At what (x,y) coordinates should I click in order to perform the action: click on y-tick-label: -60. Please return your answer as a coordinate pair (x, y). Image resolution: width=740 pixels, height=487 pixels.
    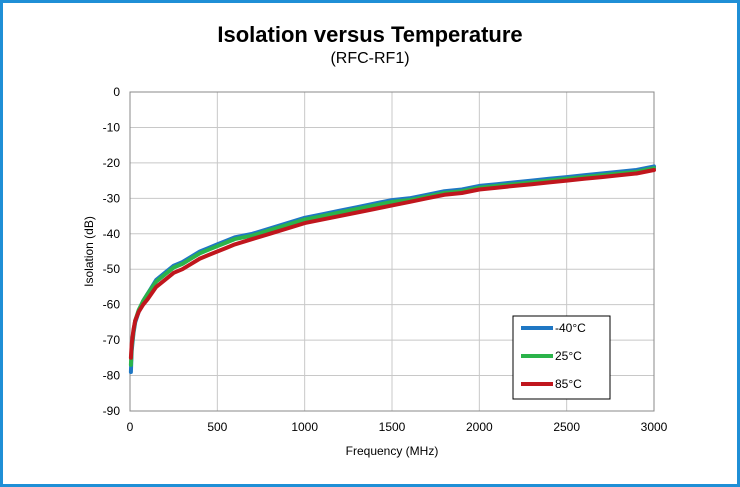
    Looking at the image, I should click on (112, 305).